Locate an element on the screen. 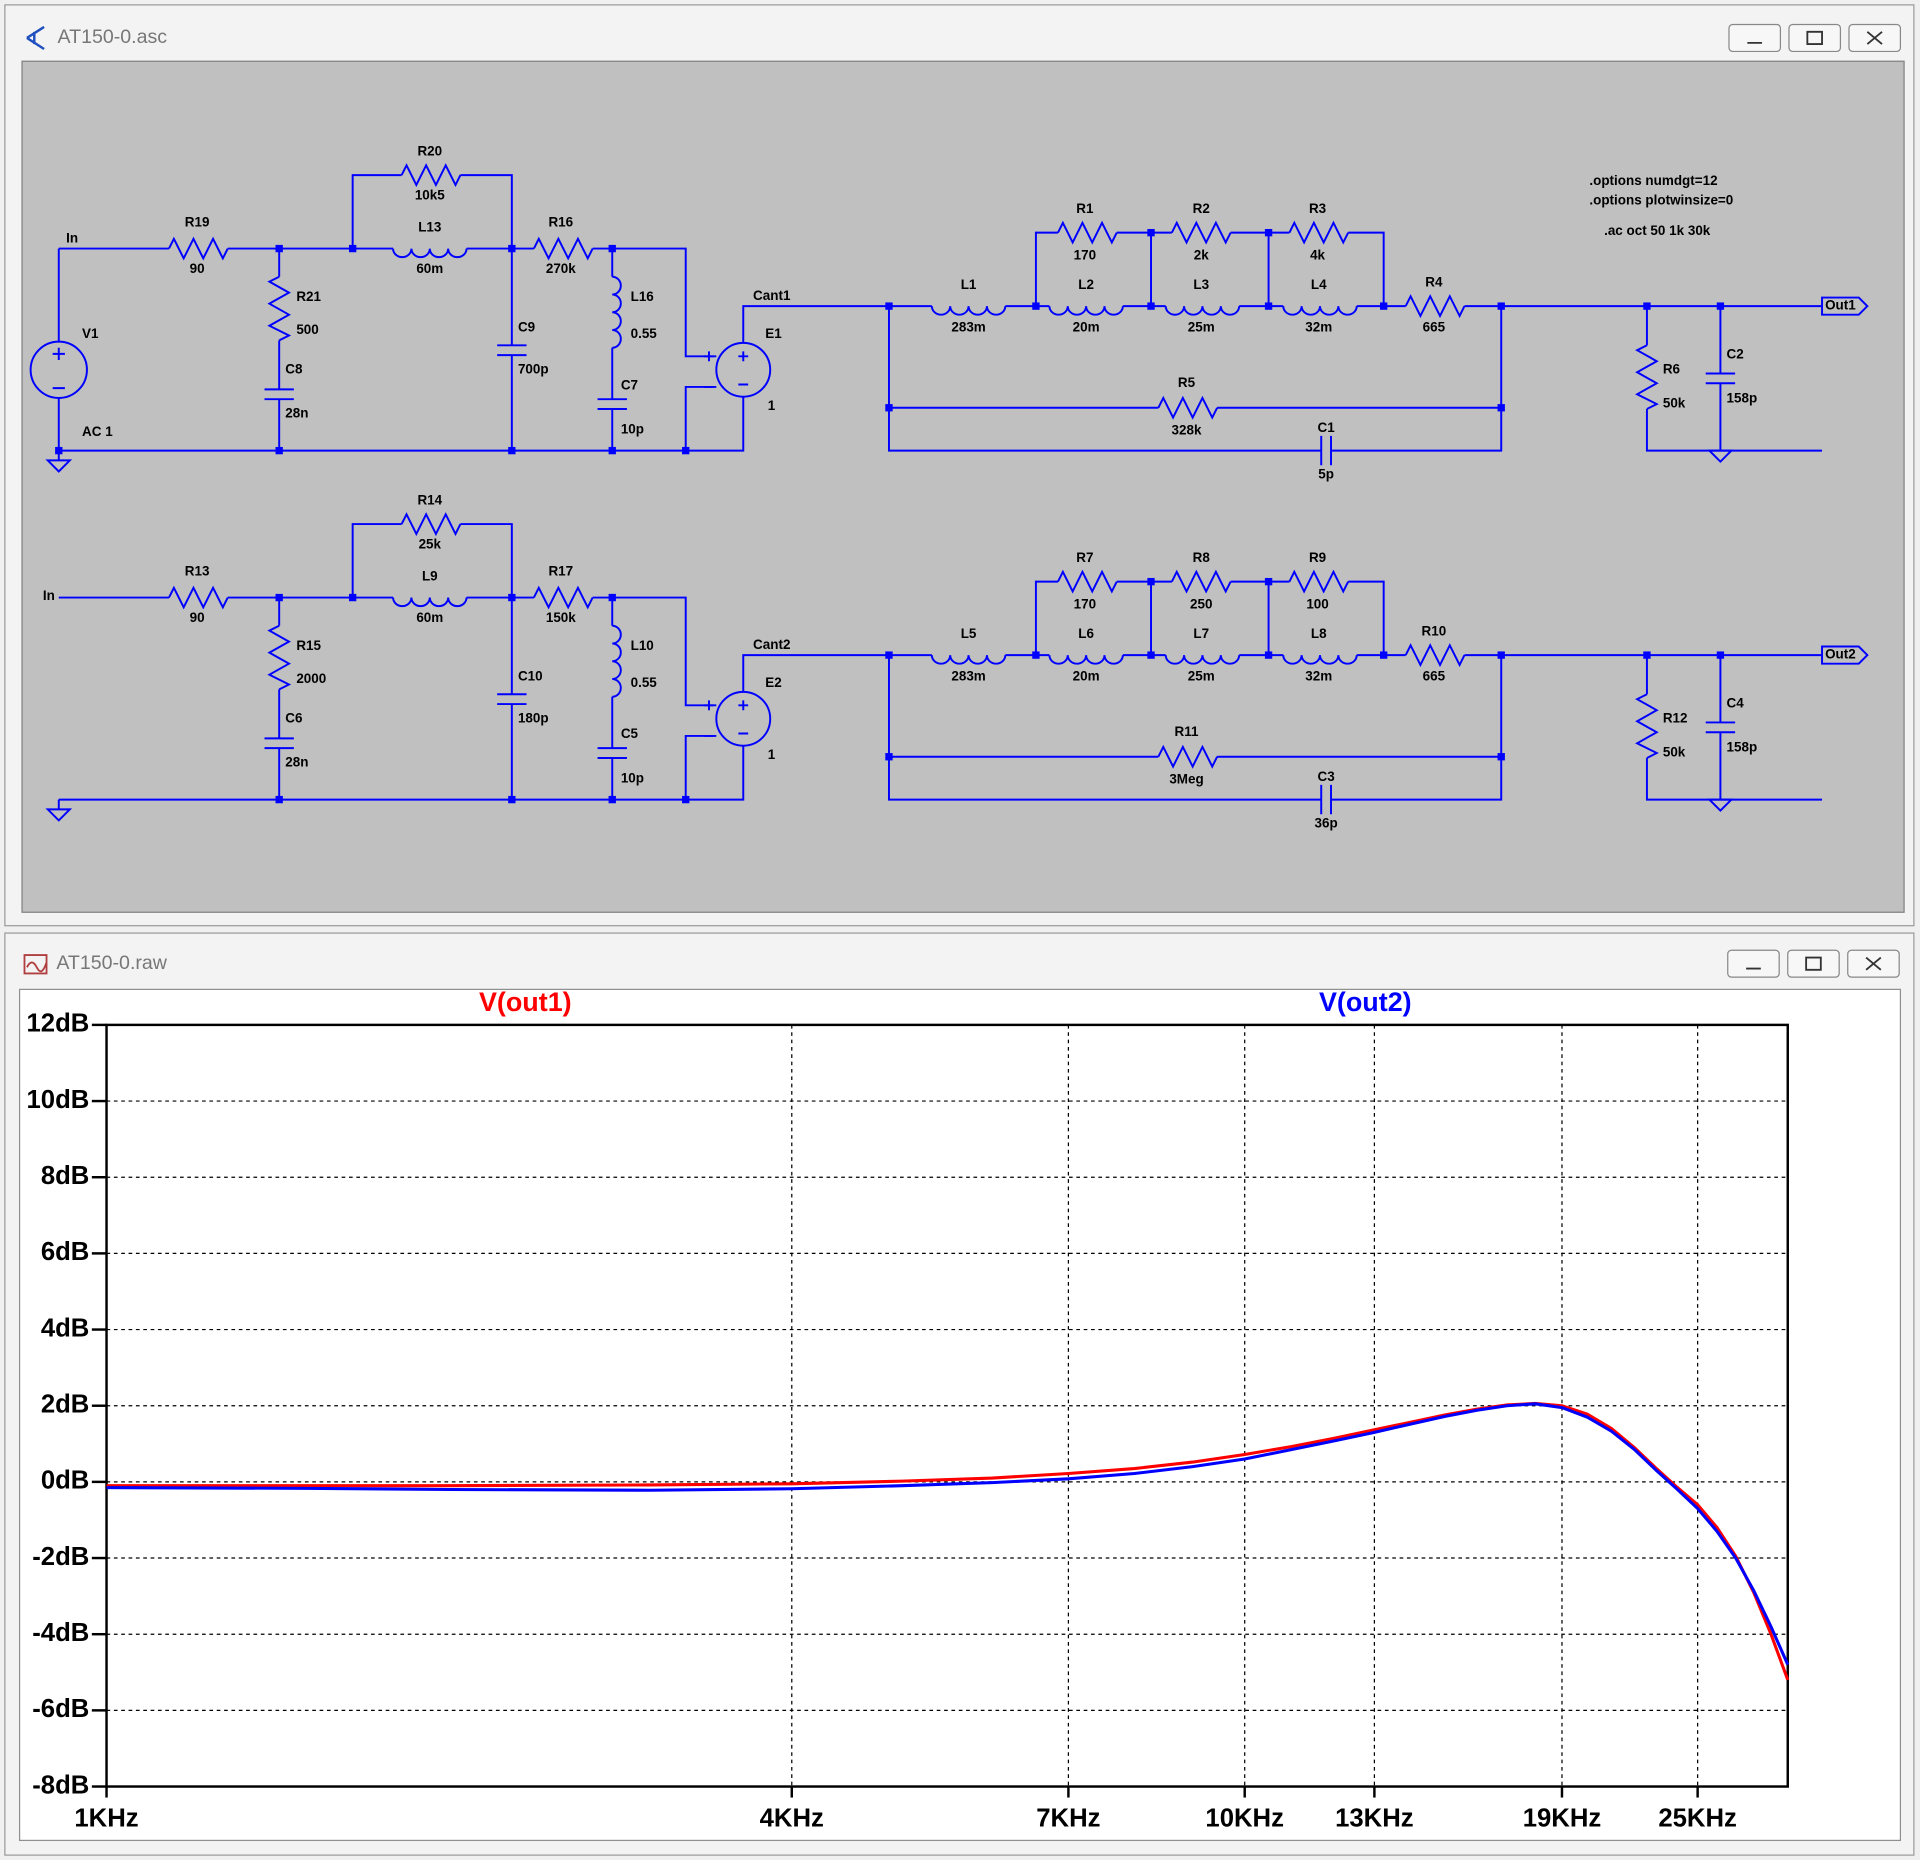  component-label: 90 is located at coordinates (197, 617).